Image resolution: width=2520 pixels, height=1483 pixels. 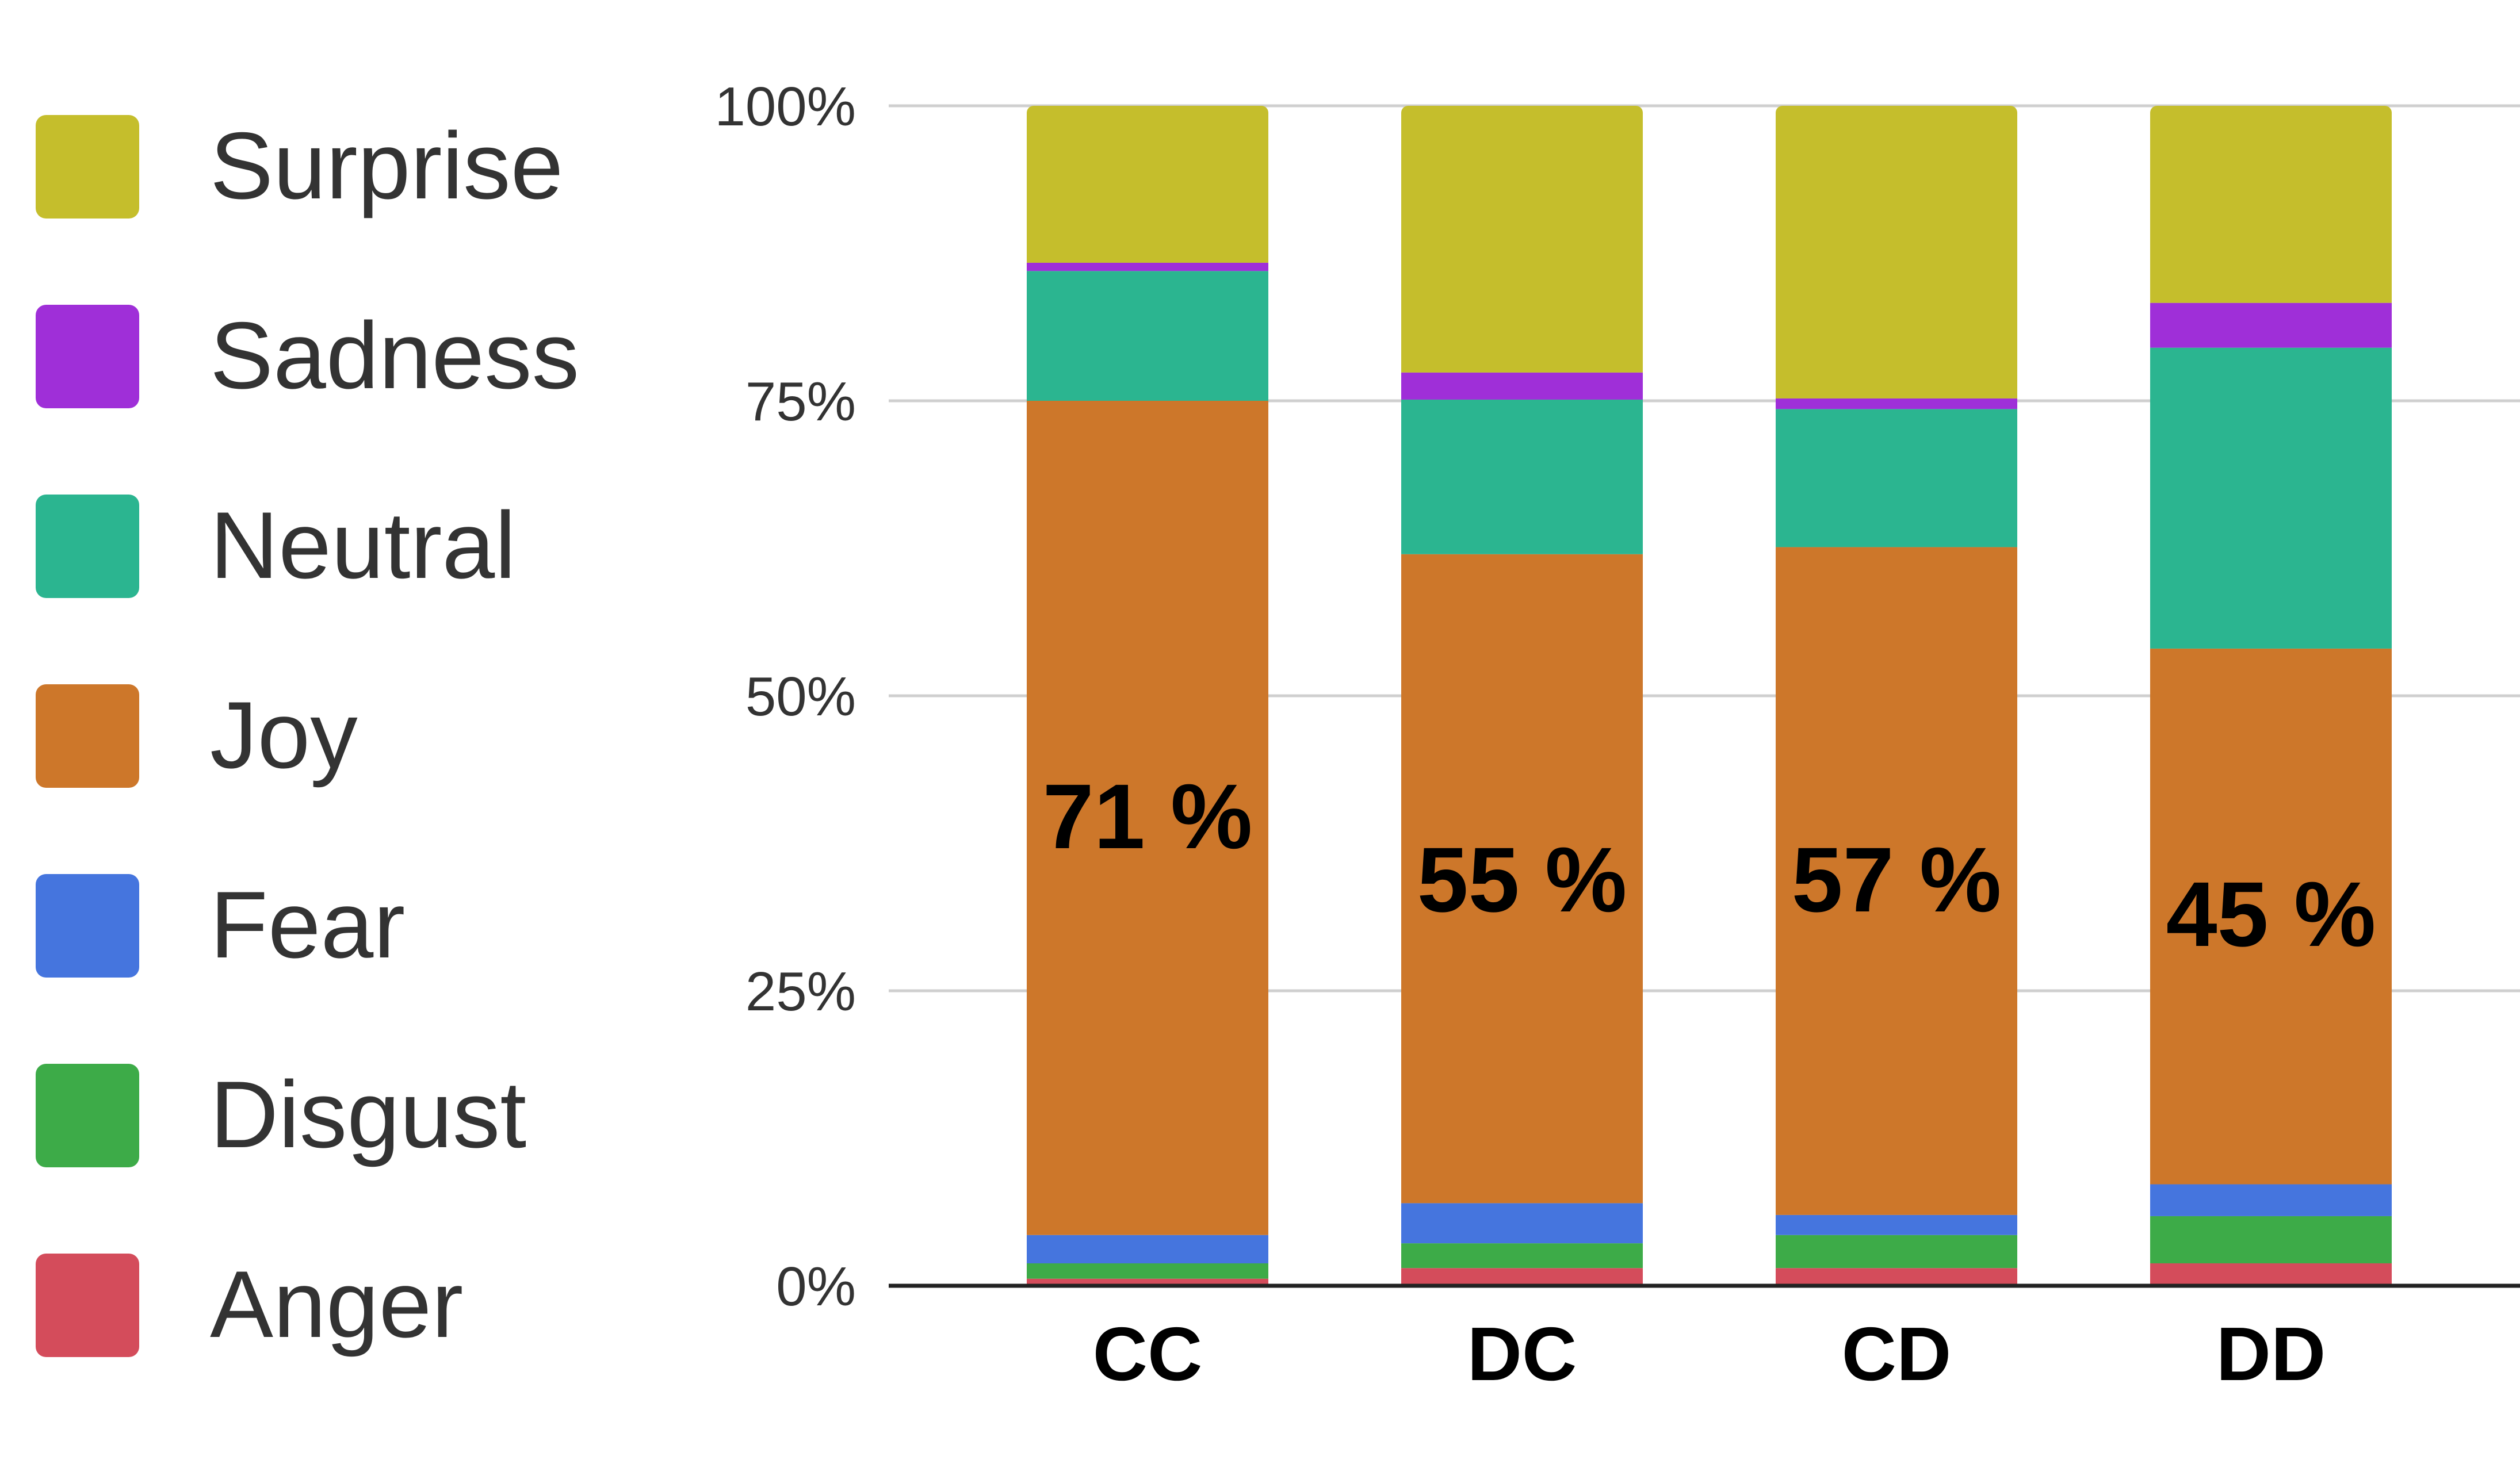 What do you see at coordinates (1147, 1271) in the screenshot?
I see `bar-segment-cc-disgust` at bounding box center [1147, 1271].